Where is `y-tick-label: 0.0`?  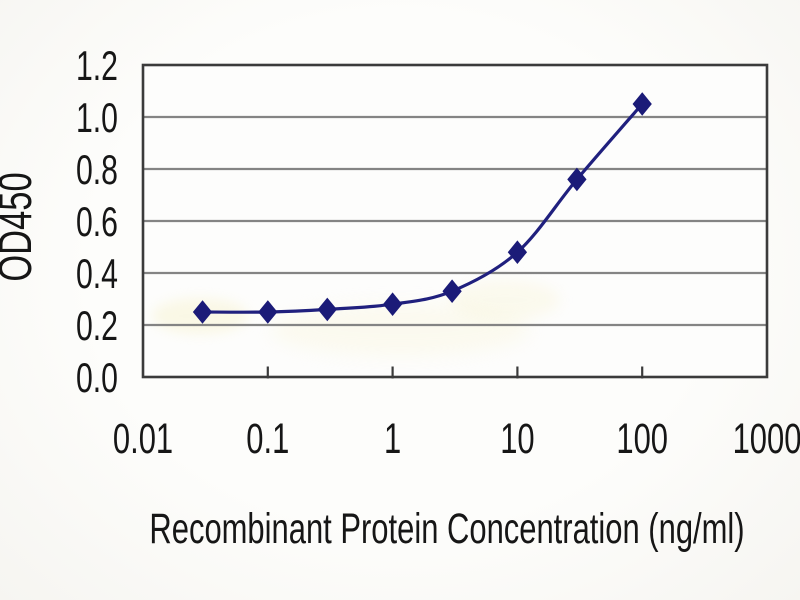 y-tick-label: 0.0 is located at coordinates (97, 377).